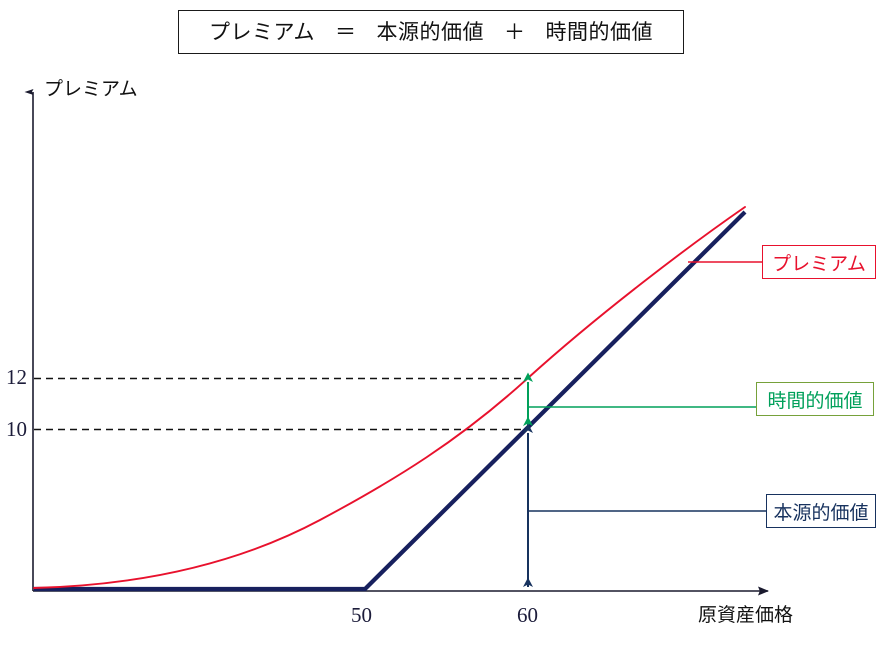 The width and height of the screenshot is (880, 652). I want to click on formula-term-premium: プレミアム, so click(262, 31).